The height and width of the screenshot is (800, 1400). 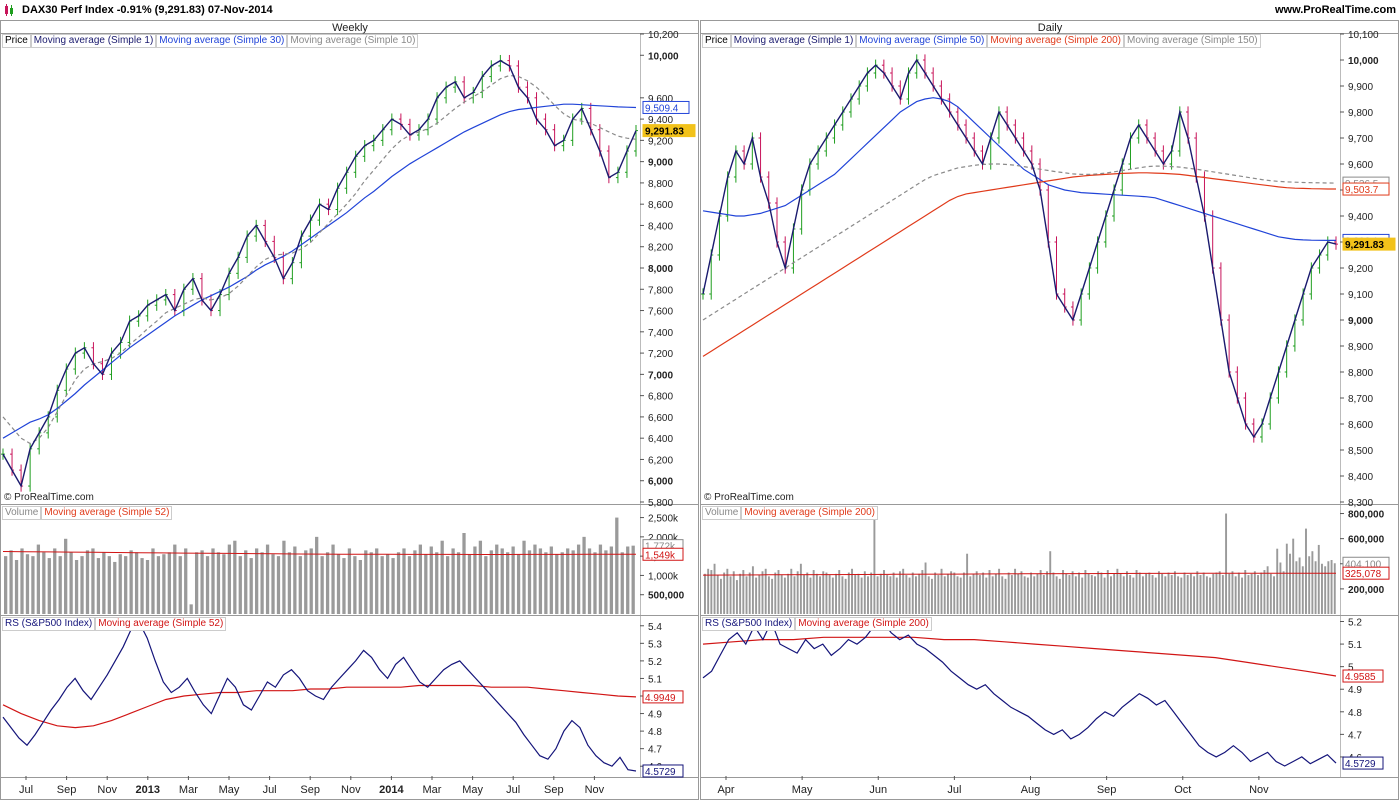 What do you see at coordinates (1360, 764) in the screenshot?
I see `daily-rs-value-label: 4.5729` at bounding box center [1360, 764].